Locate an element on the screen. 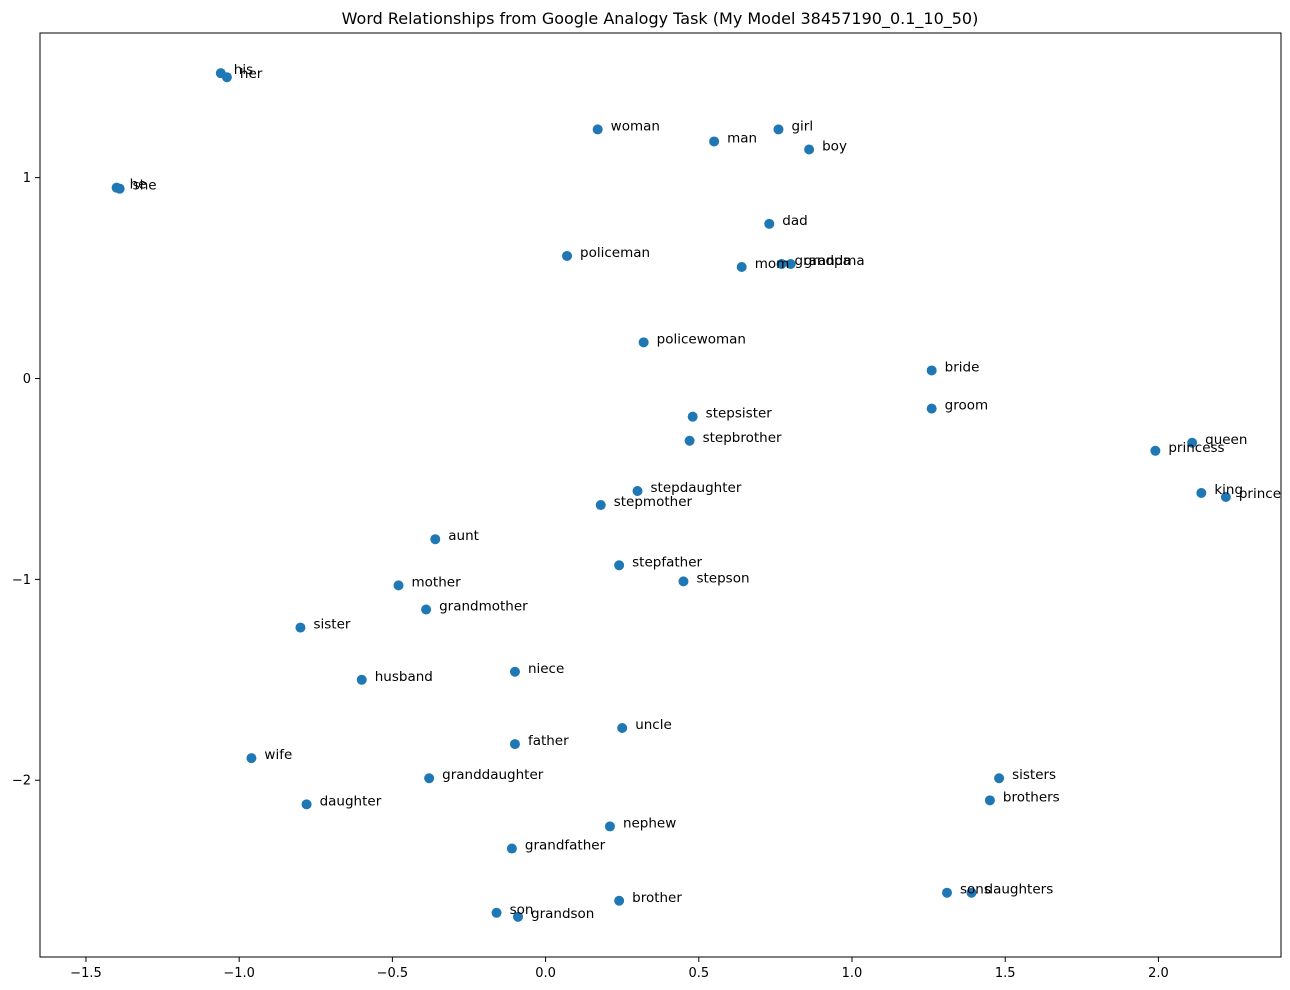  data-point-label: nephew is located at coordinates (649, 823).